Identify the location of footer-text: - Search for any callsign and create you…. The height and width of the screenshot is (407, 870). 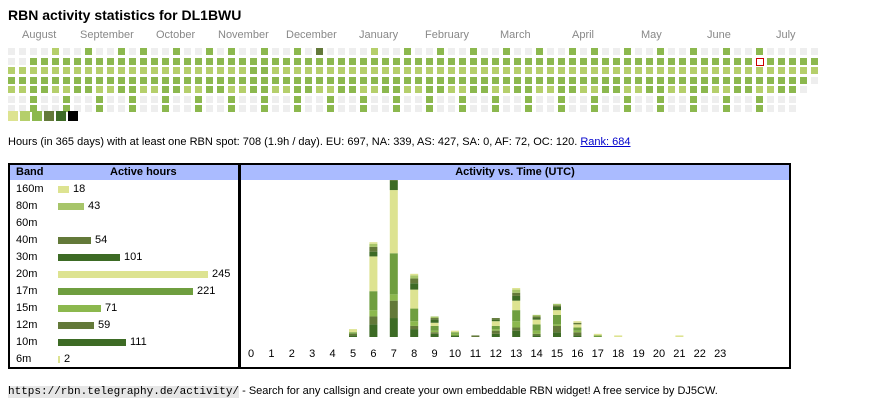
(478, 391).